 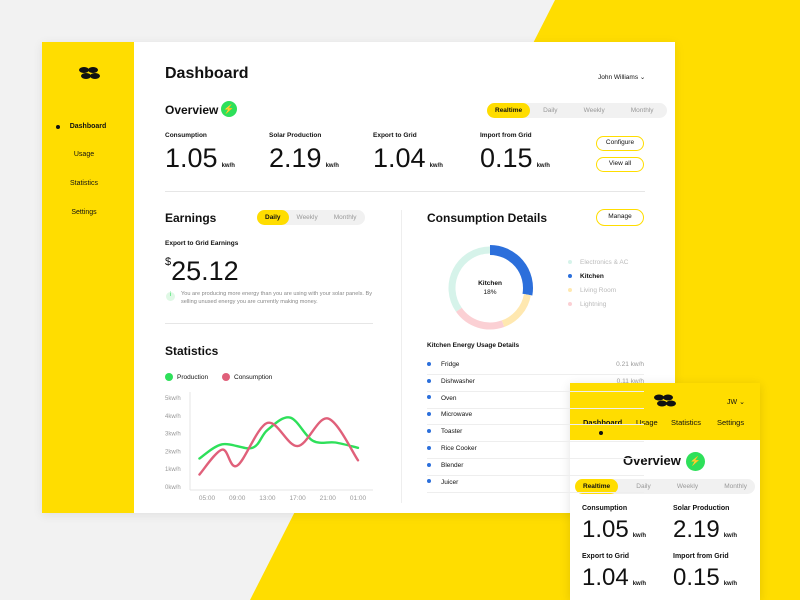 What do you see at coordinates (297, 498) in the screenshot?
I see `x-tick-label: 17:00` at bounding box center [297, 498].